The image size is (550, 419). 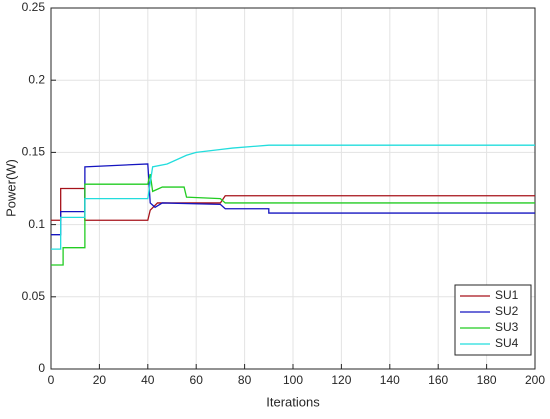 I want to click on legend-label: SU2, so click(x=507, y=311).